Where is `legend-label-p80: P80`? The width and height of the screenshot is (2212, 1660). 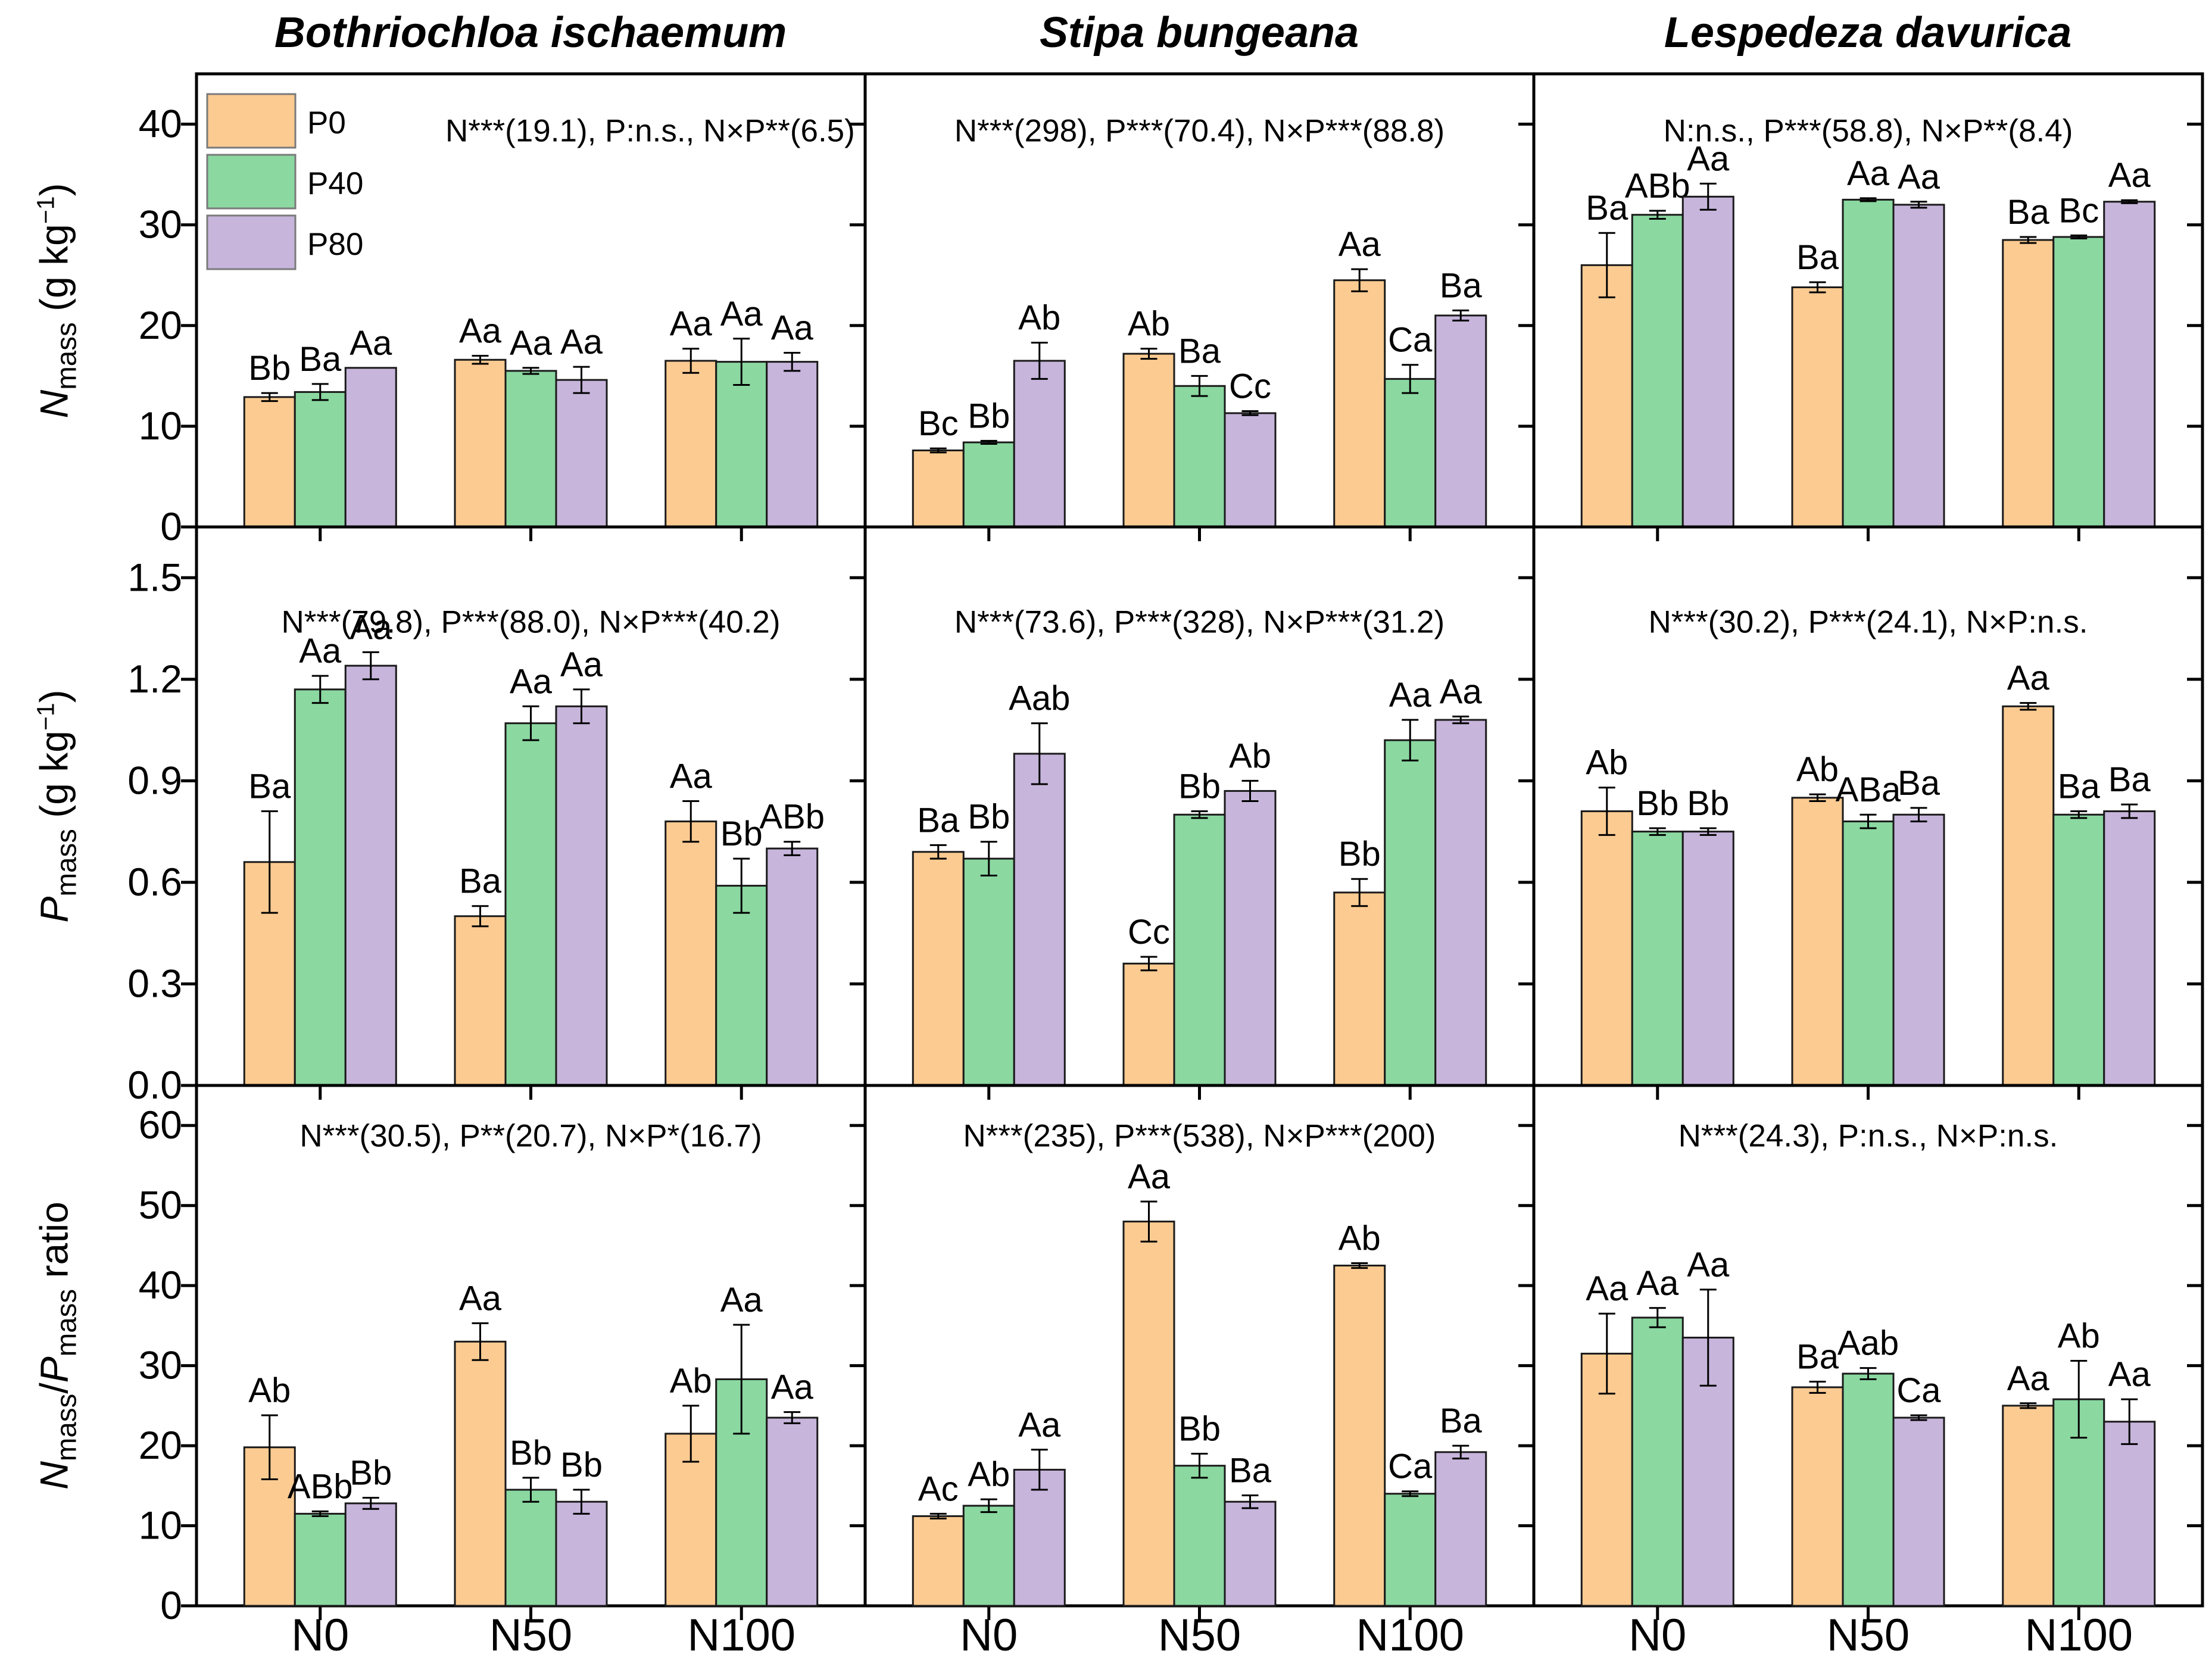 legend-label-p80: P80 is located at coordinates (335, 245).